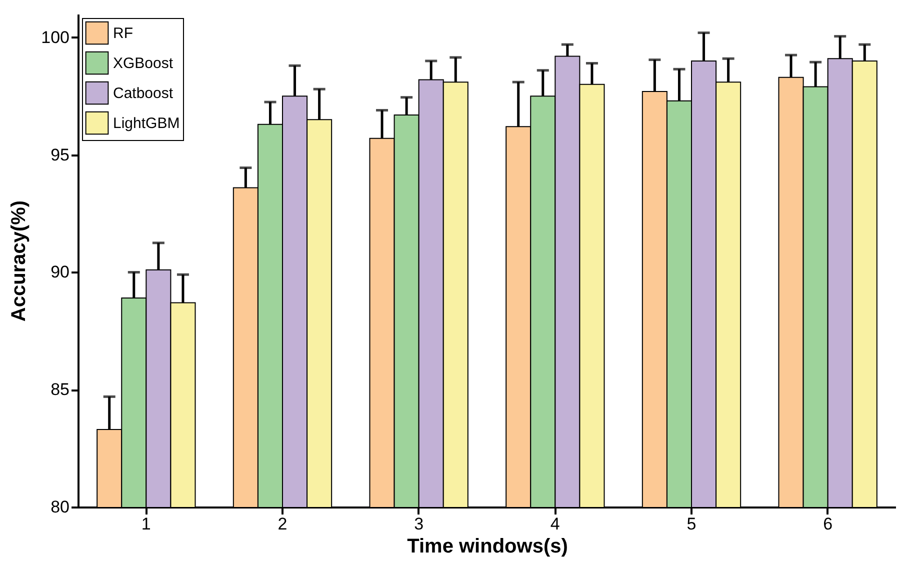  I want to click on x-tick-label: 2, so click(283, 524).